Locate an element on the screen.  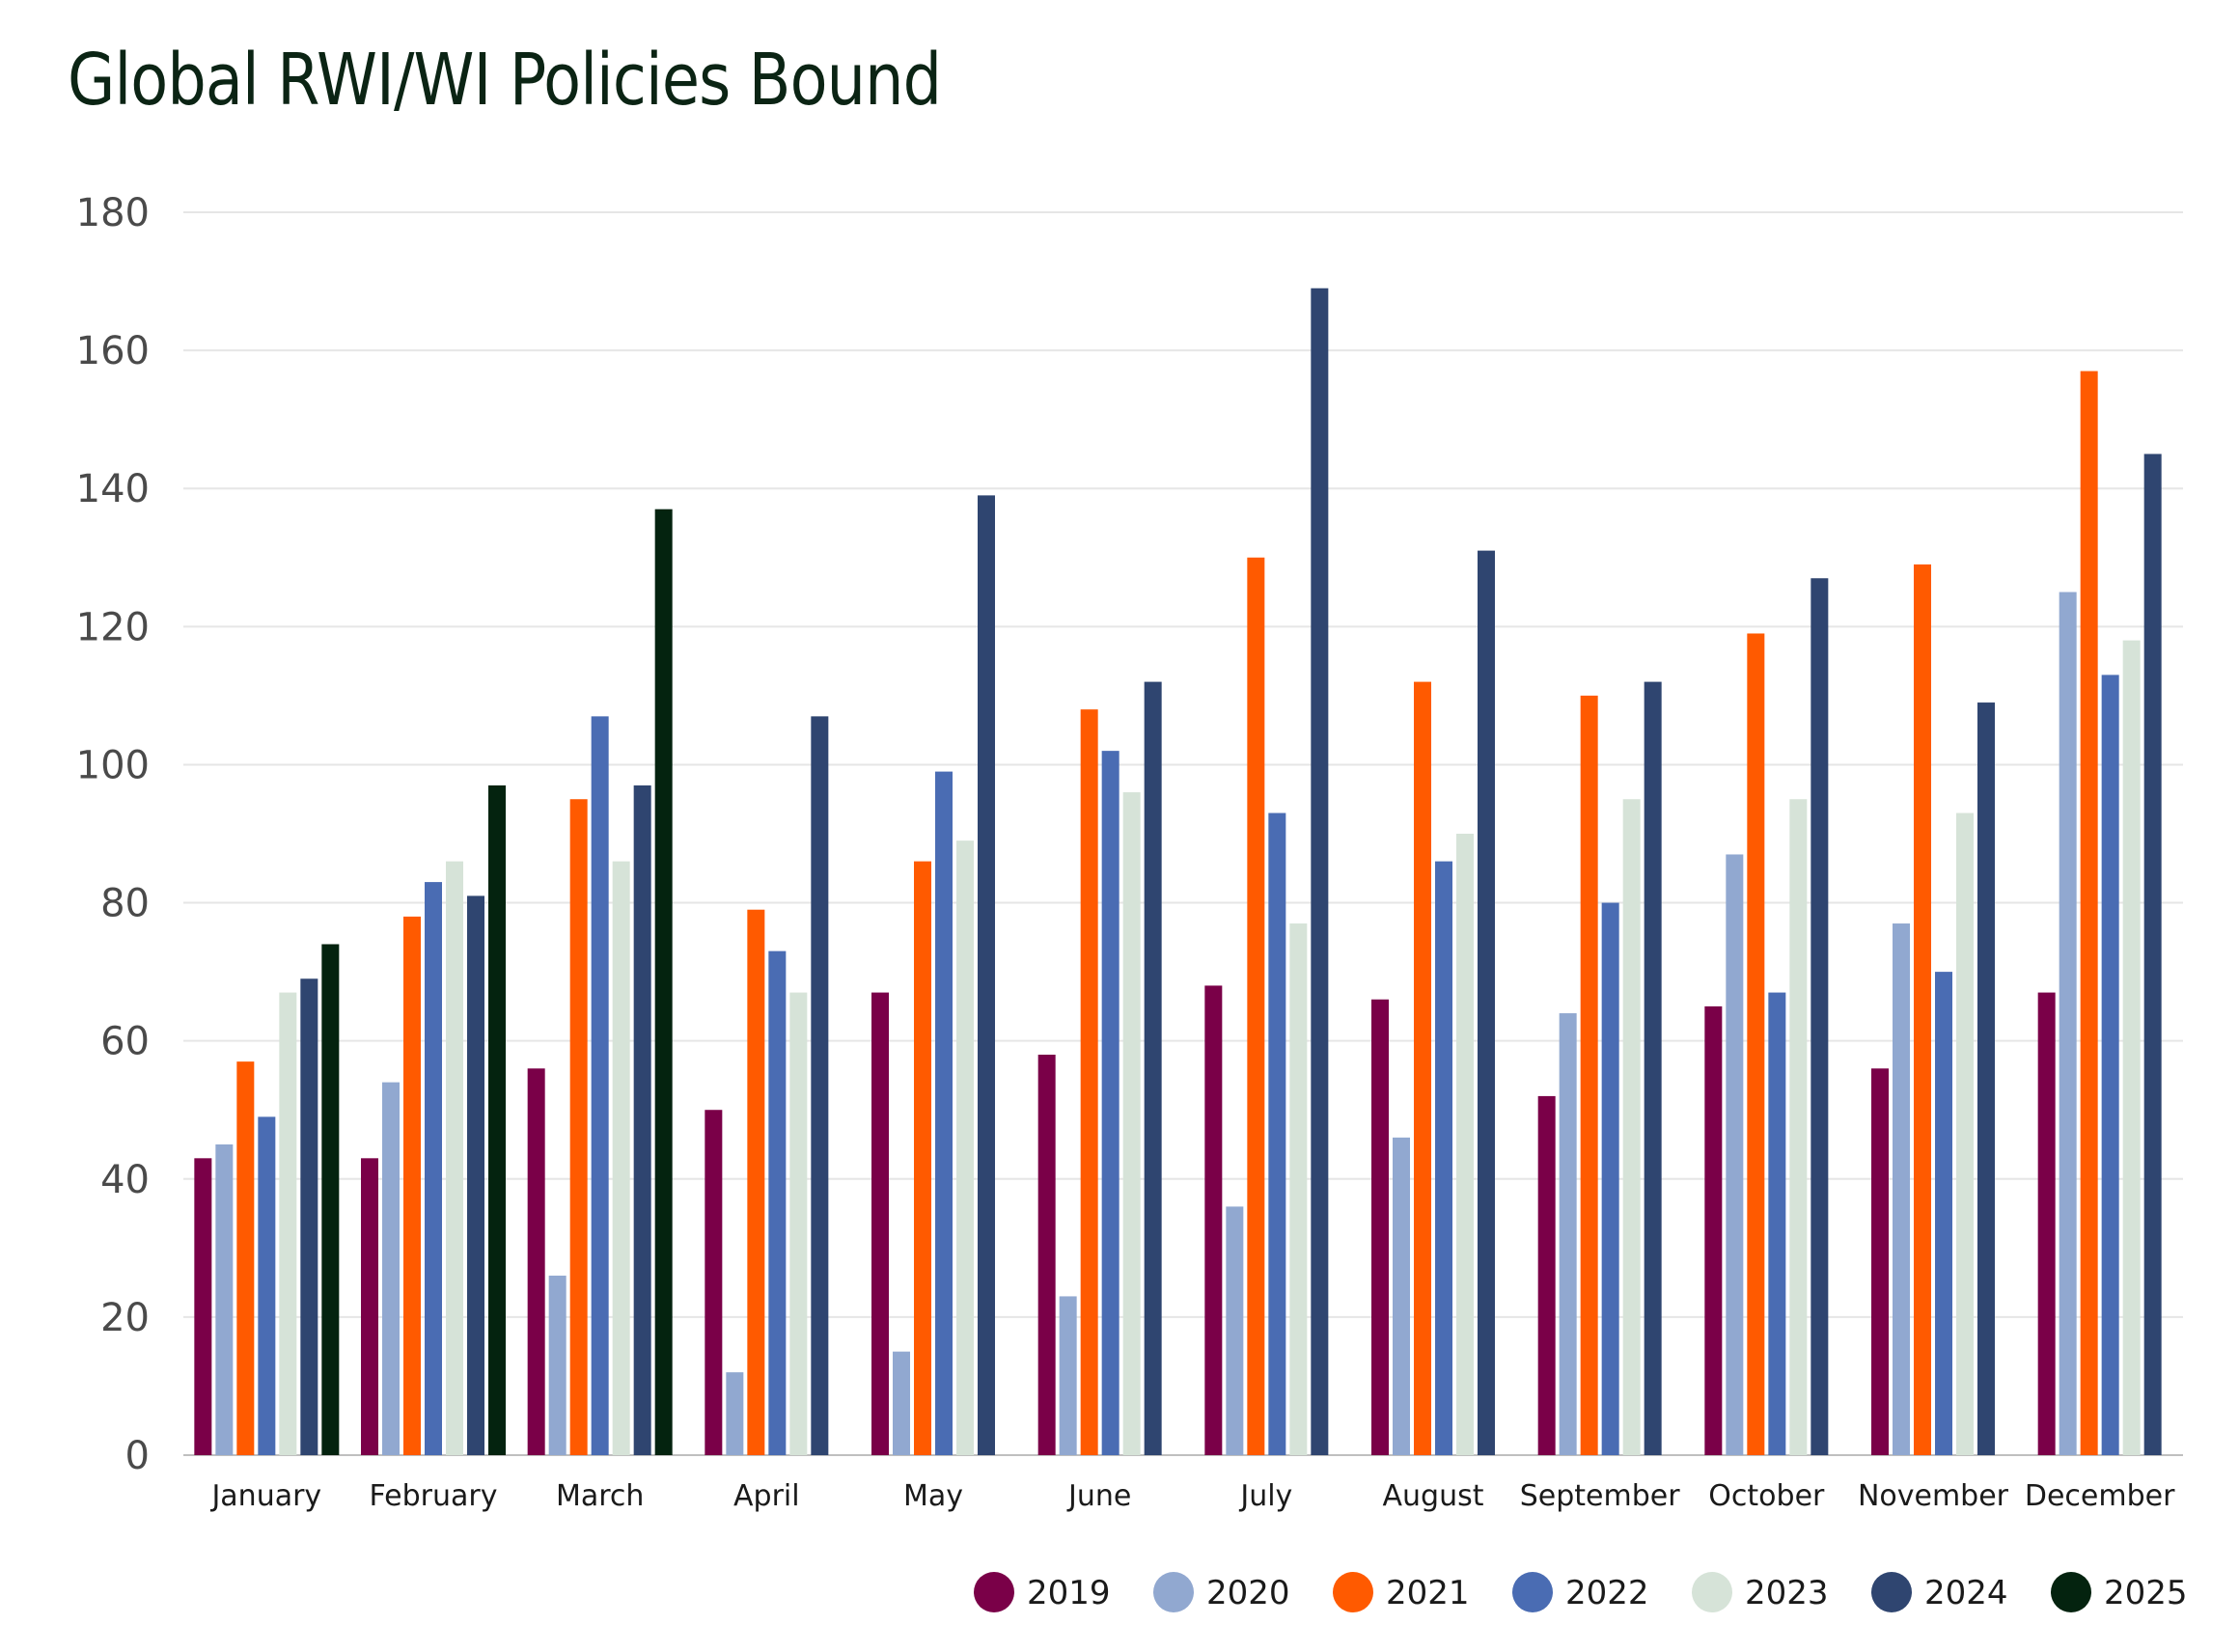
x-tick-label: June is located at coordinates (1098, 1496).